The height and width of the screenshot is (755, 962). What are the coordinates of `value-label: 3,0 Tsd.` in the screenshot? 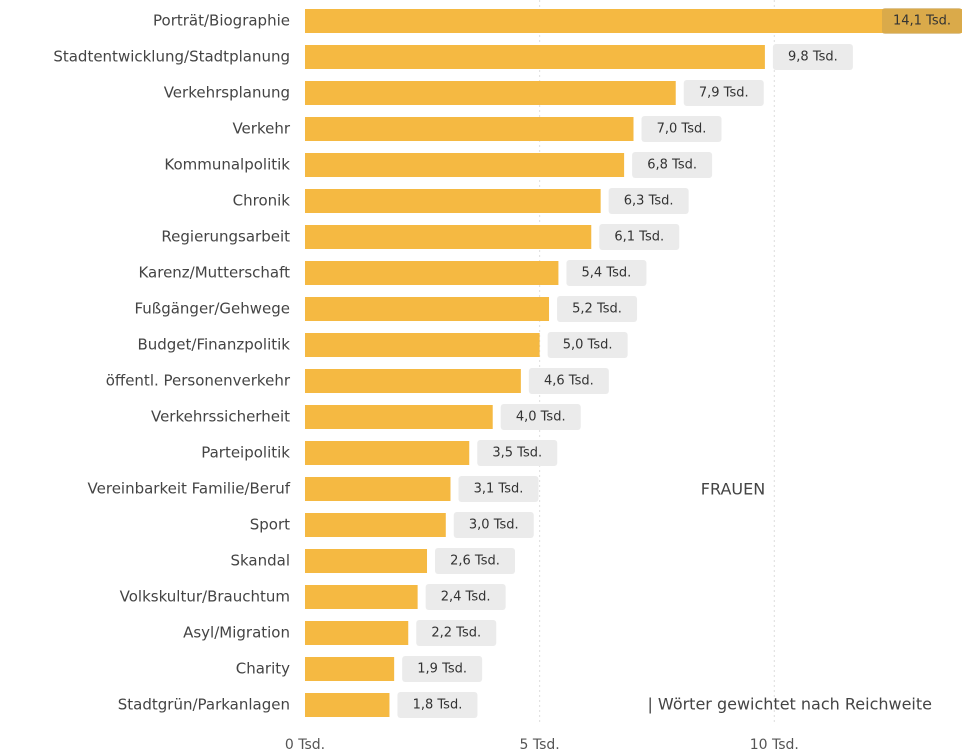 It's located at (494, 525).